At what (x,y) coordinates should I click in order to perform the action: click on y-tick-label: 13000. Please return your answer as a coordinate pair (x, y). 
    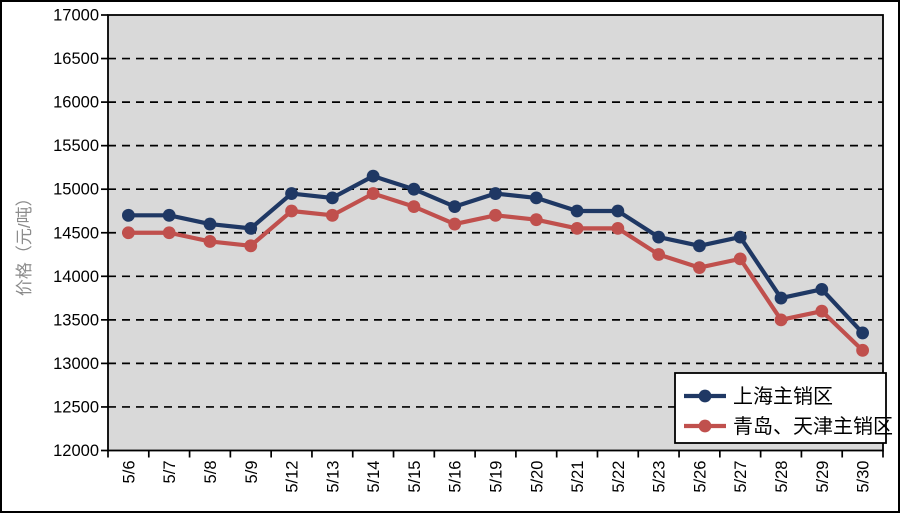
    Looking at the image, I should click on (76, 364).